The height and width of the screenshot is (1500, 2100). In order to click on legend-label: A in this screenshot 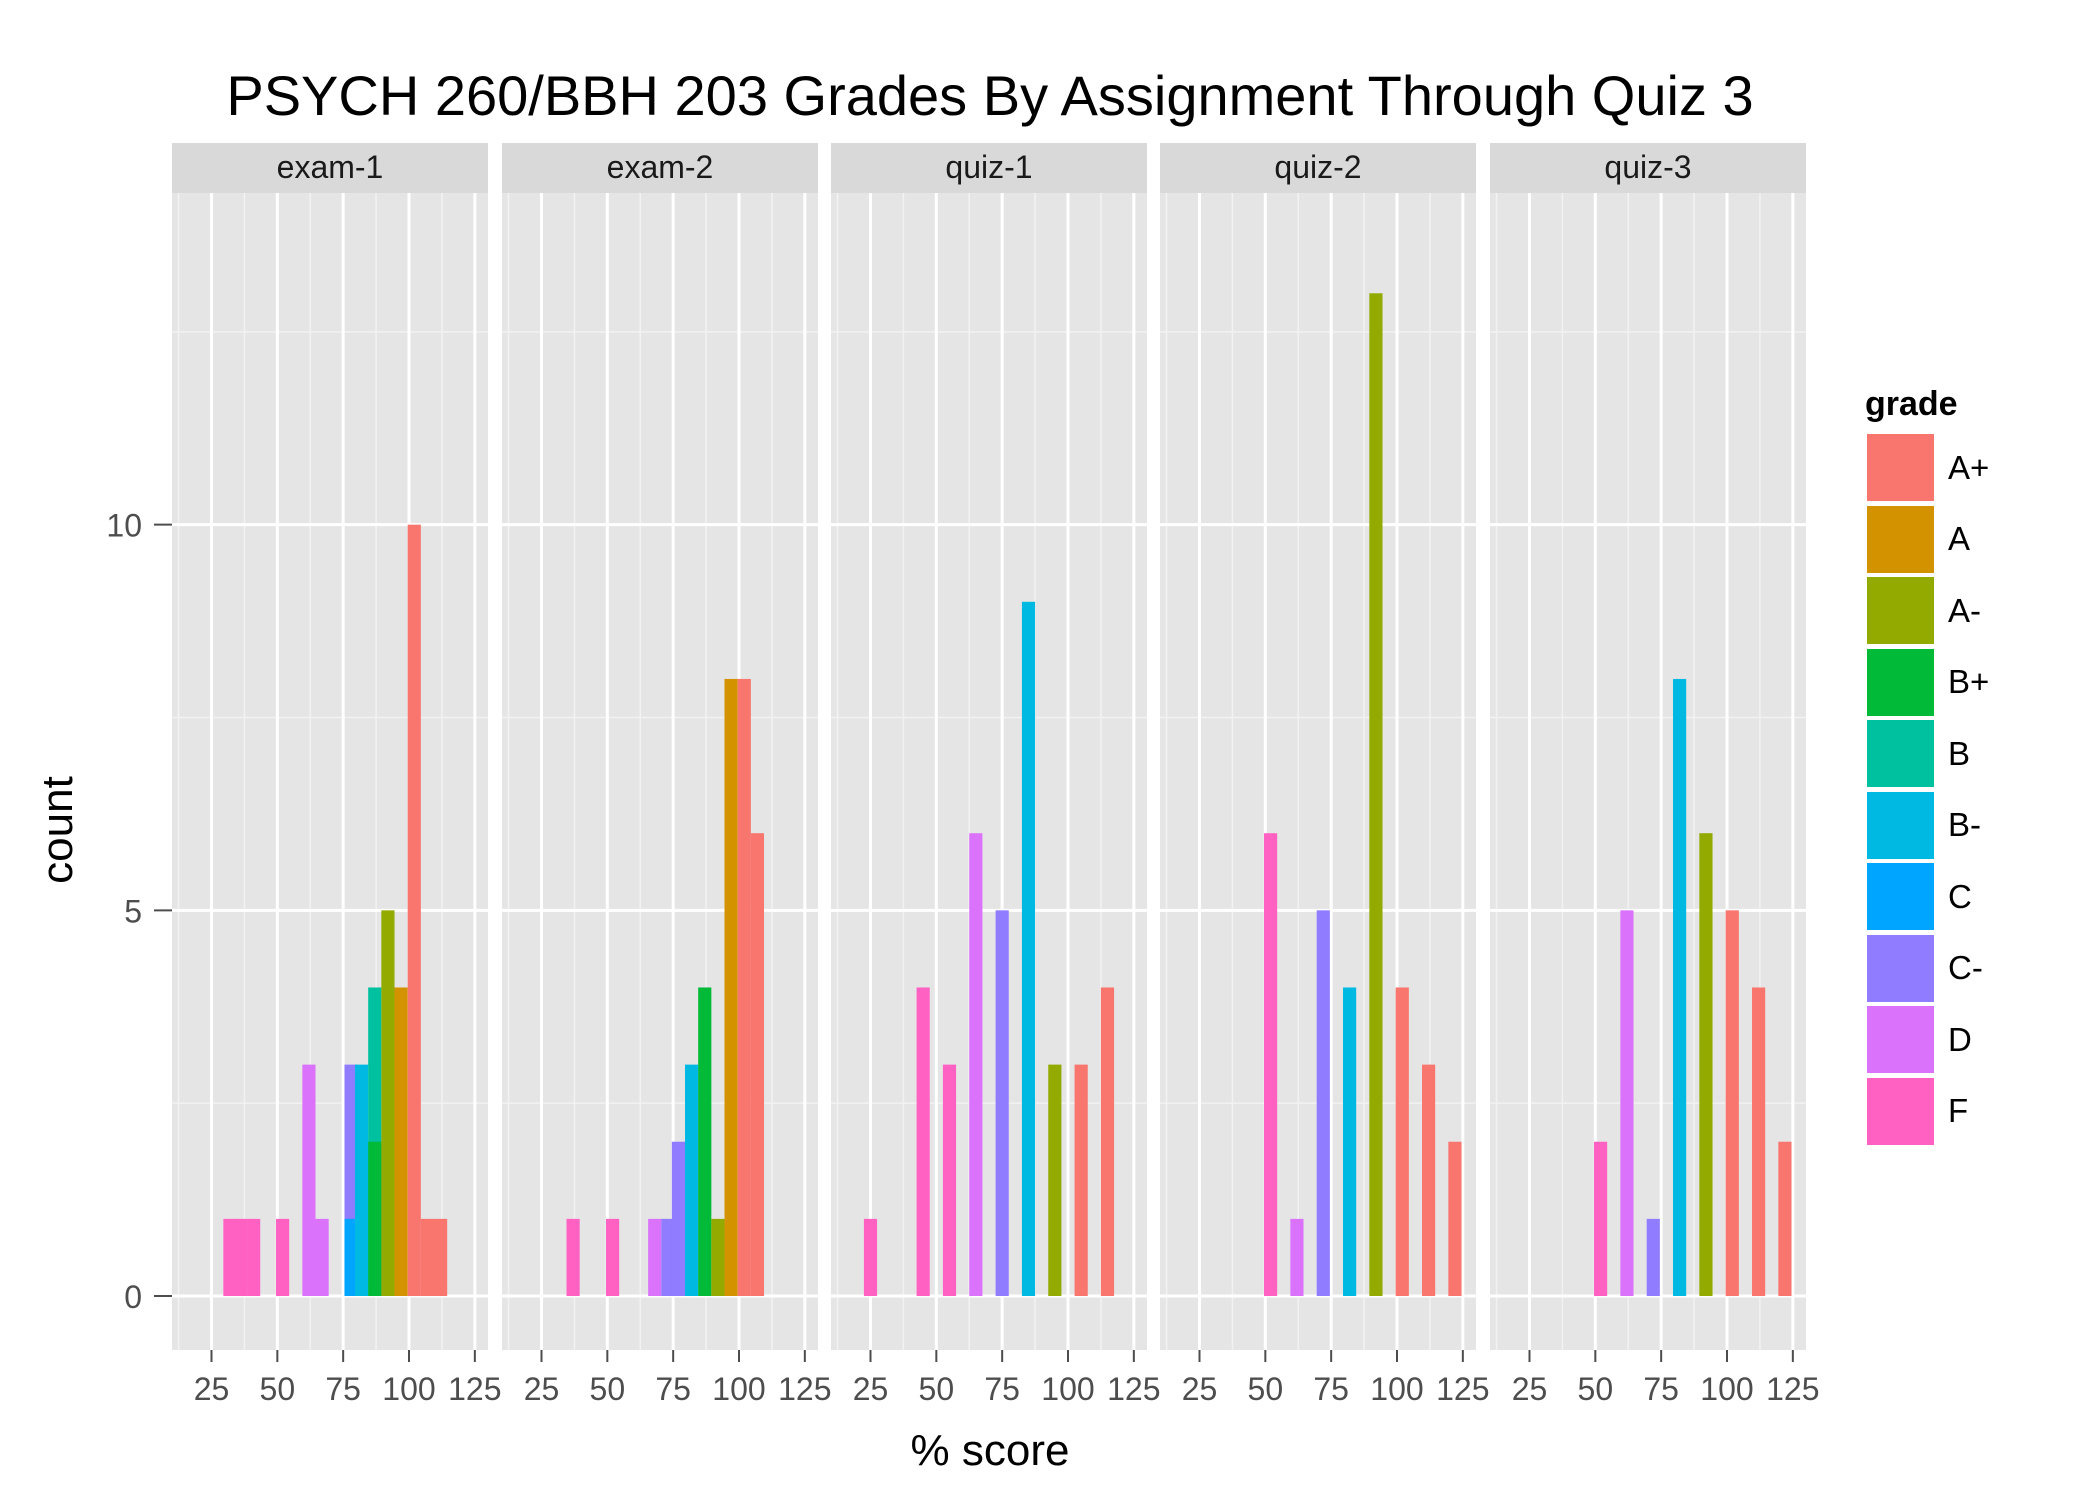, I will do `click(1959, 539)`.